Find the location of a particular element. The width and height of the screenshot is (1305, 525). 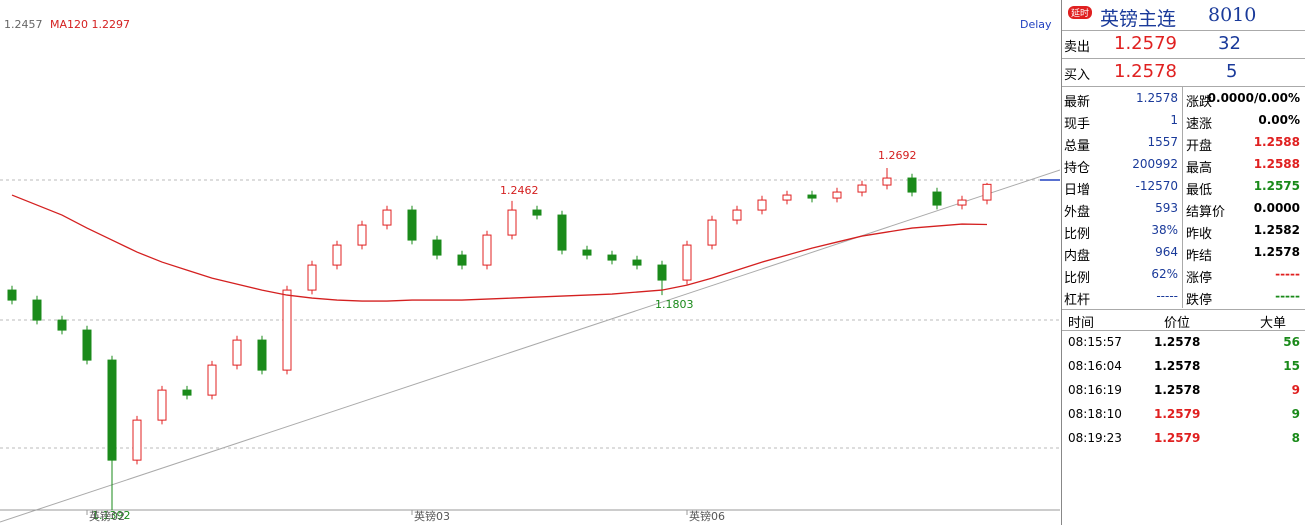

quote-row: 内盘 964 昨结 1.2578 is located at coordinates (1183, 254).